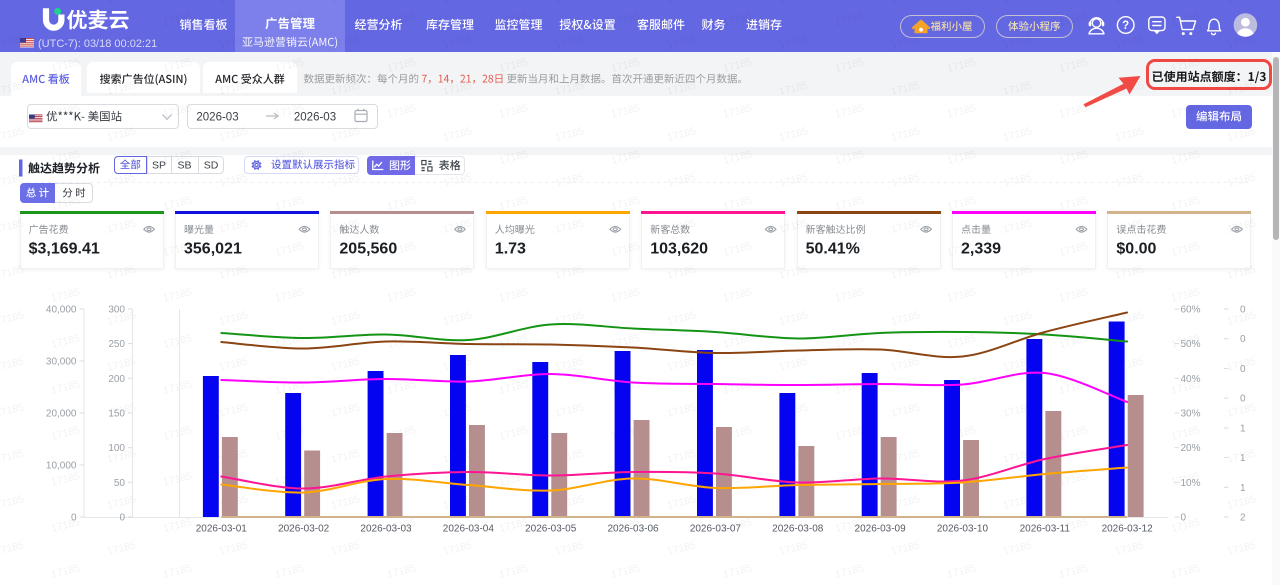 This screenshot has height=585, width=1280. What do you see at coordinates (881, 529) in the screenshot?
I see `svg-text: 2026-03-09` at bounding box center [881, 529].